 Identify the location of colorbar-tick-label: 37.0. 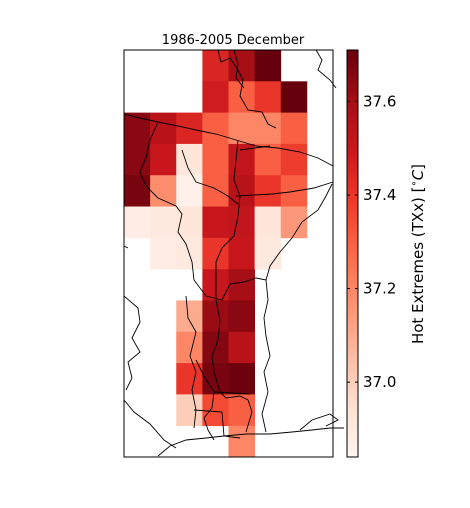
(379, 382).